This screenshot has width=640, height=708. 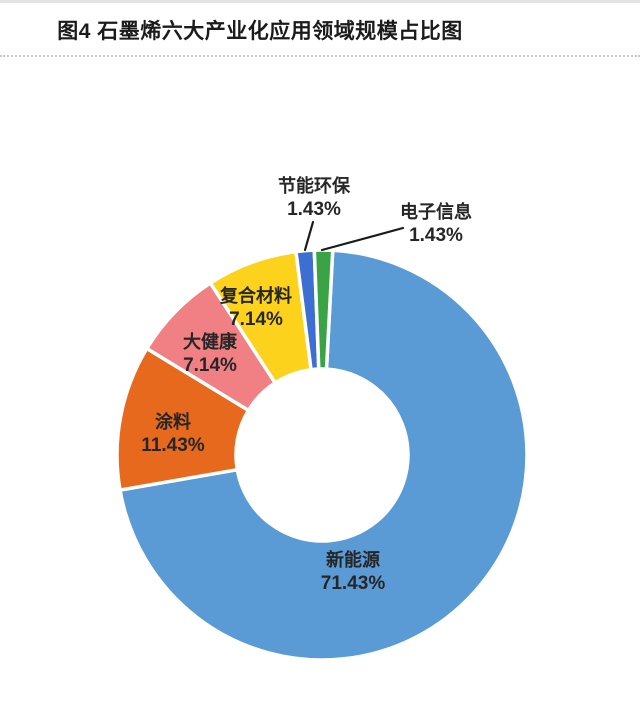 I want to click on slice-name: 电子信息, so click(x=436, y=212).